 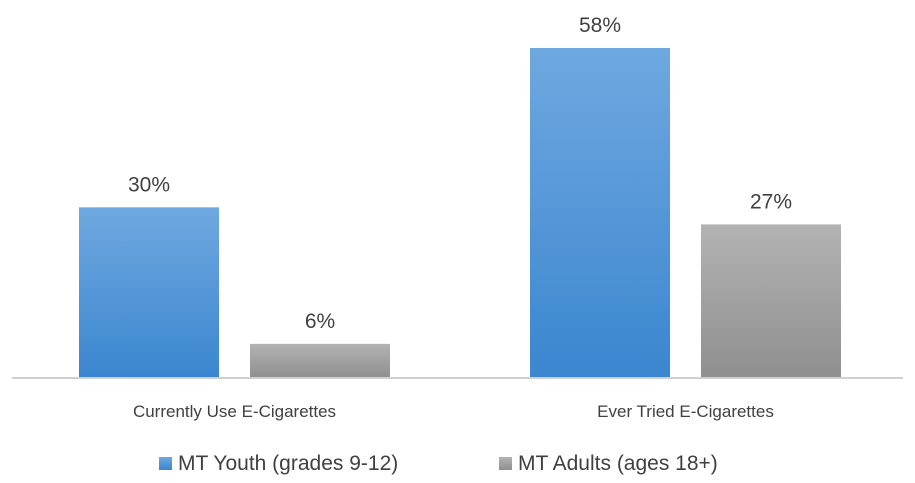 I want to click on data-label-youth-1: 30%, so click(x=149, y=184).